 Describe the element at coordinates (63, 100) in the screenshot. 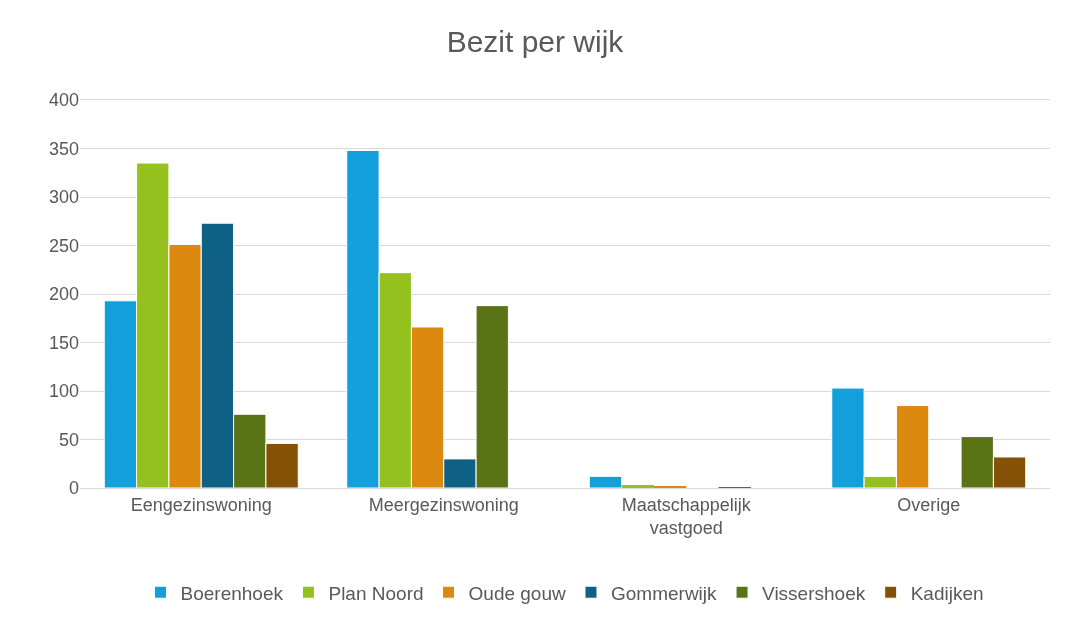

I see `y-tick-label: 400` at that location.